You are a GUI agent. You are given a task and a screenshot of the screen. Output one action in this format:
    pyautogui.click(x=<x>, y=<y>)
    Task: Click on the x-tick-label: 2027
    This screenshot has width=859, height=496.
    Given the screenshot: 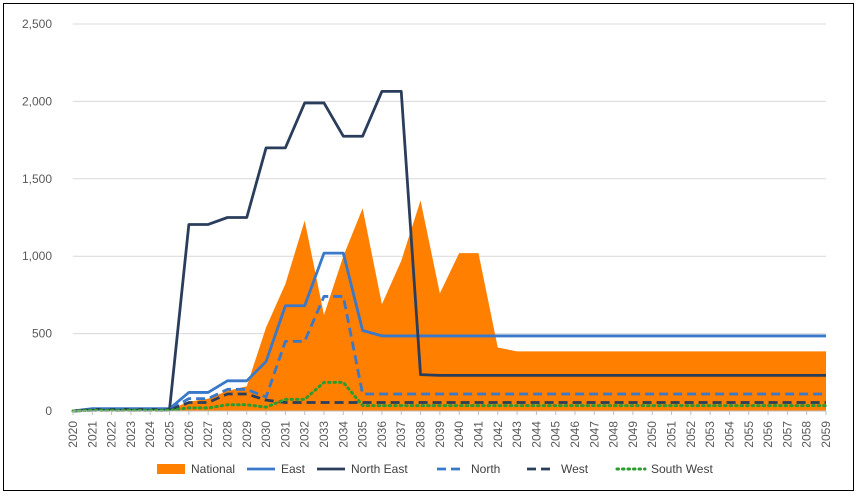 What is the action you would take?
    pyautogui.click(x=208, y=434)
    